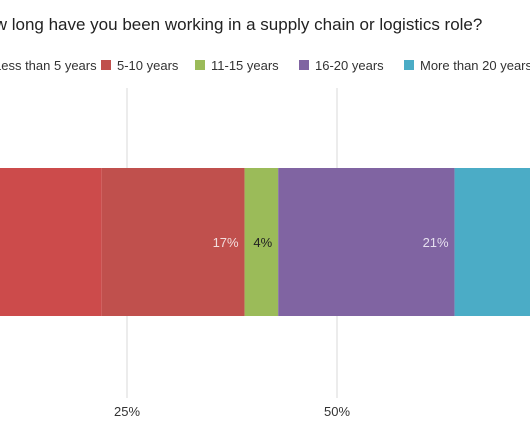 This screenshot has width=530, height=442. I want to click on legend-label: 11-15 years, so click(245, 65).